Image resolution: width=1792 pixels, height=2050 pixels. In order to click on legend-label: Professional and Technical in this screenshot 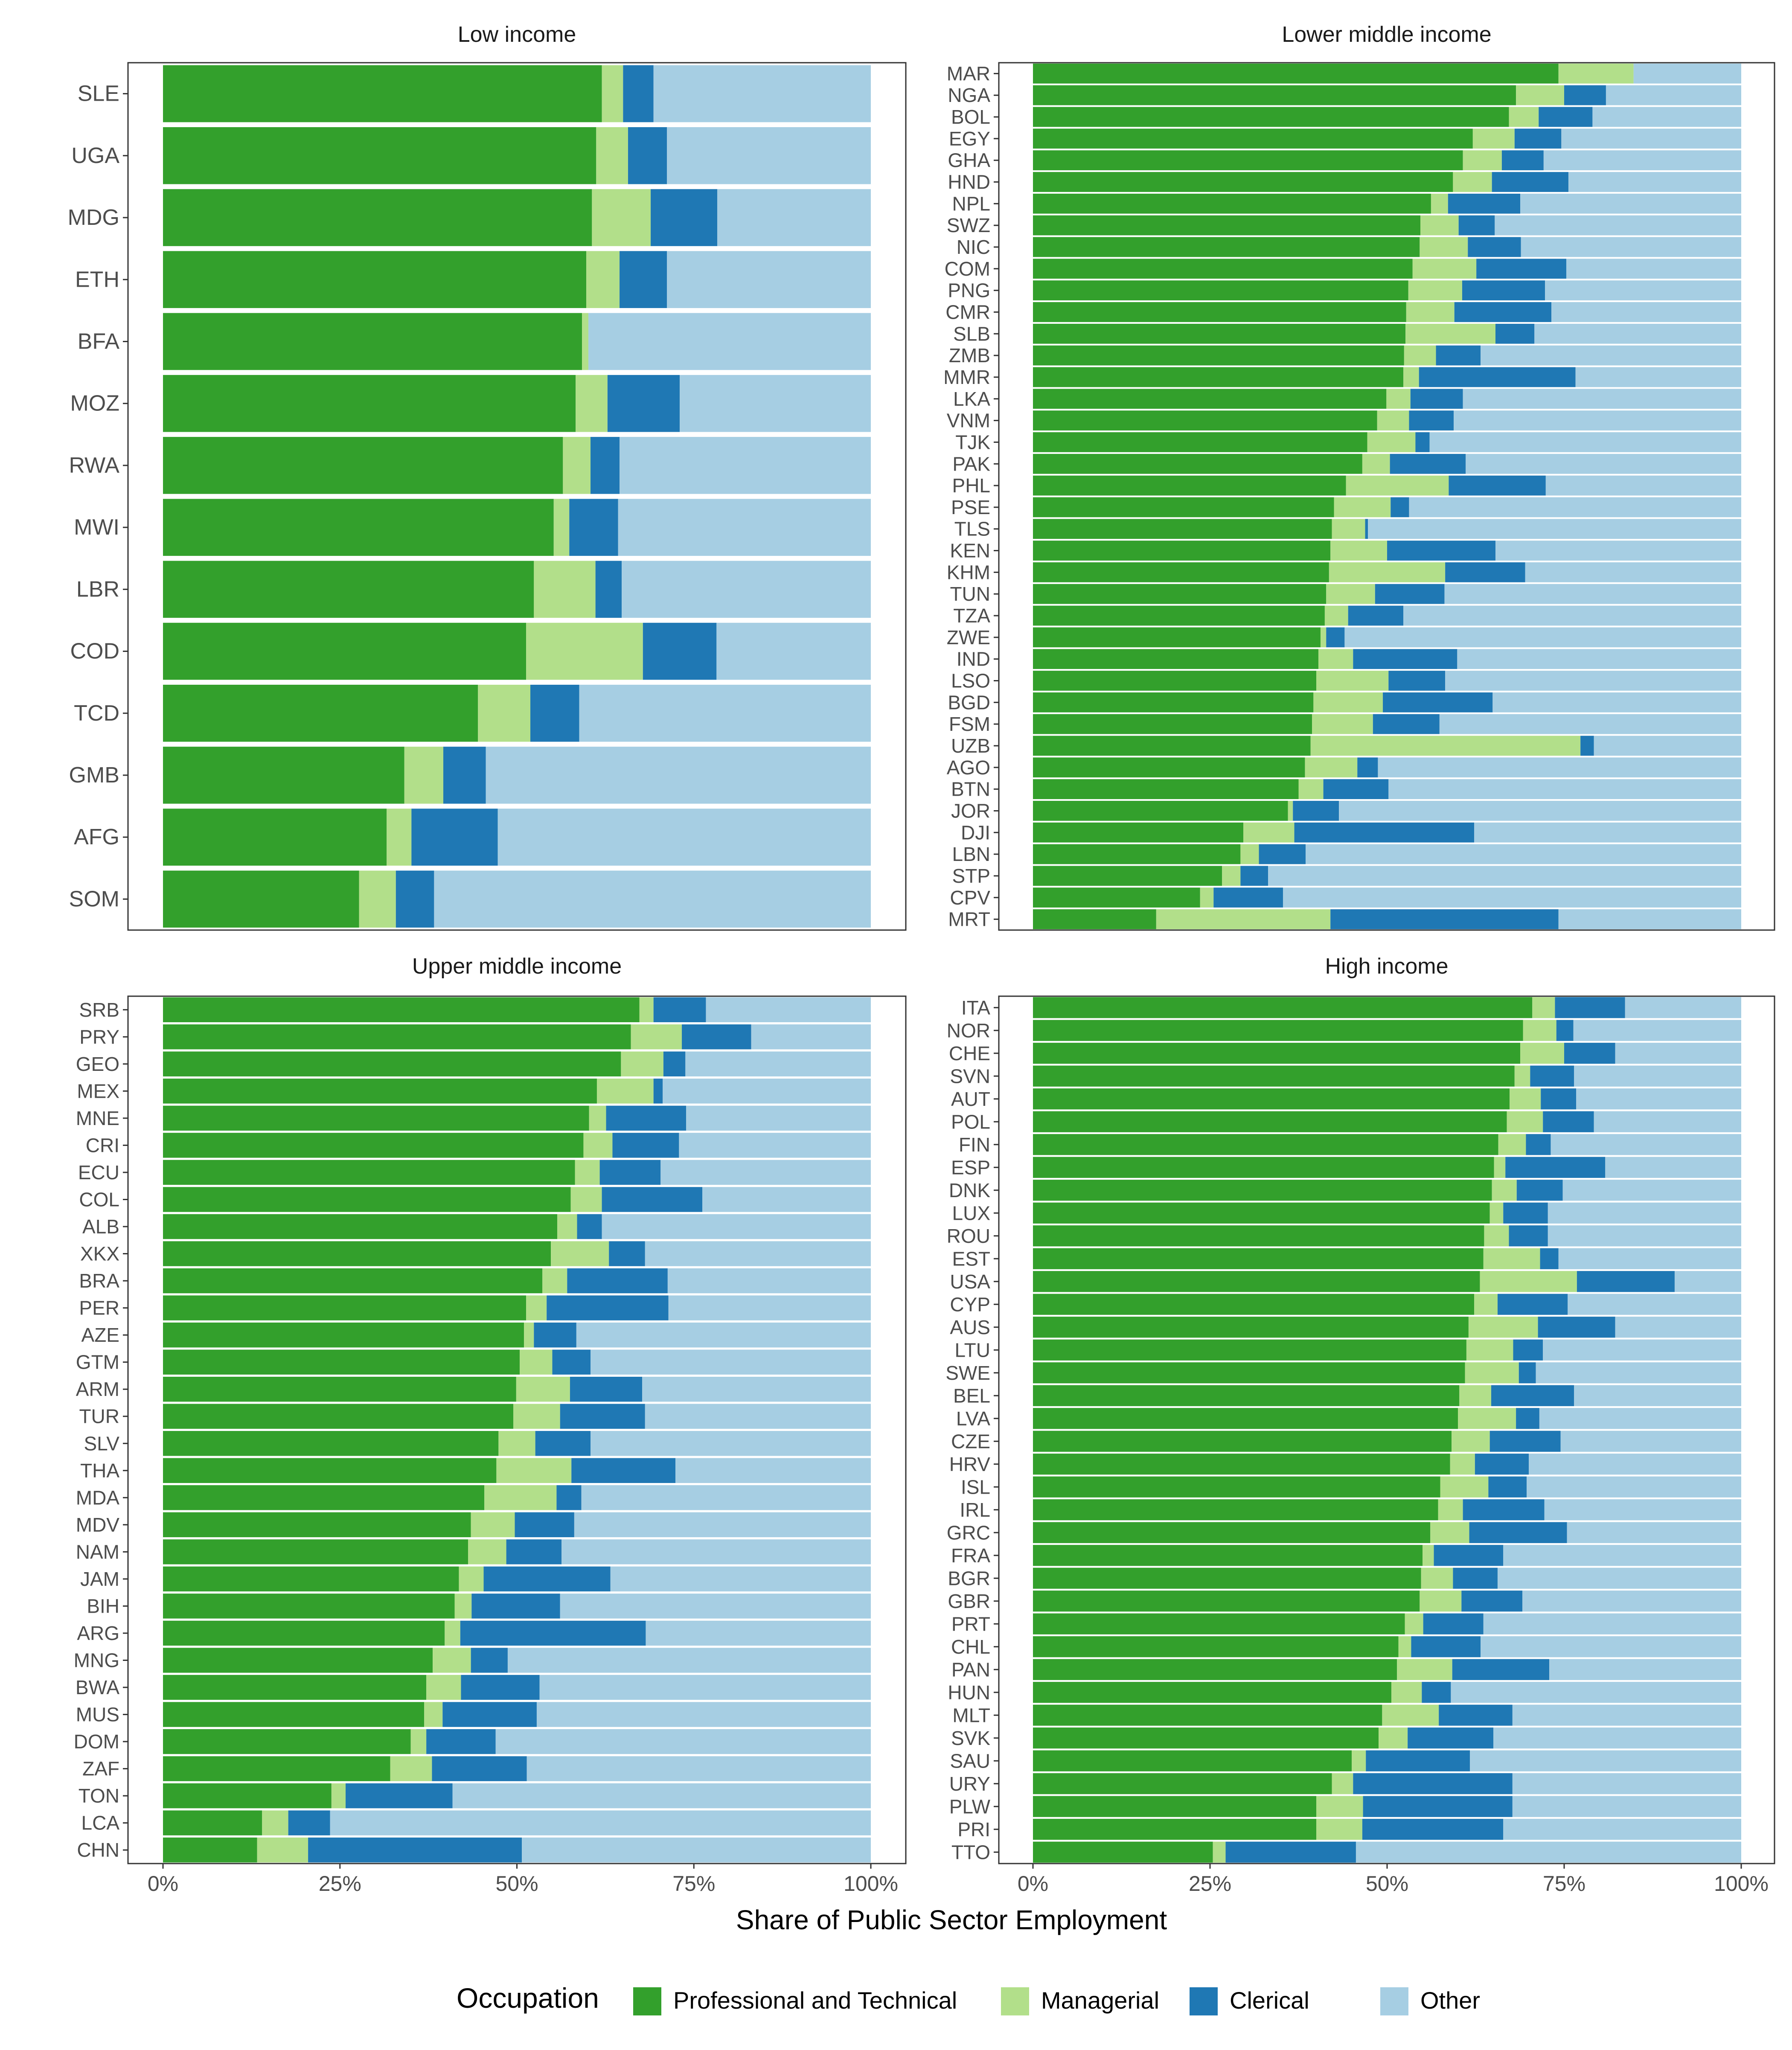, I will do `click(815, 2000)`.